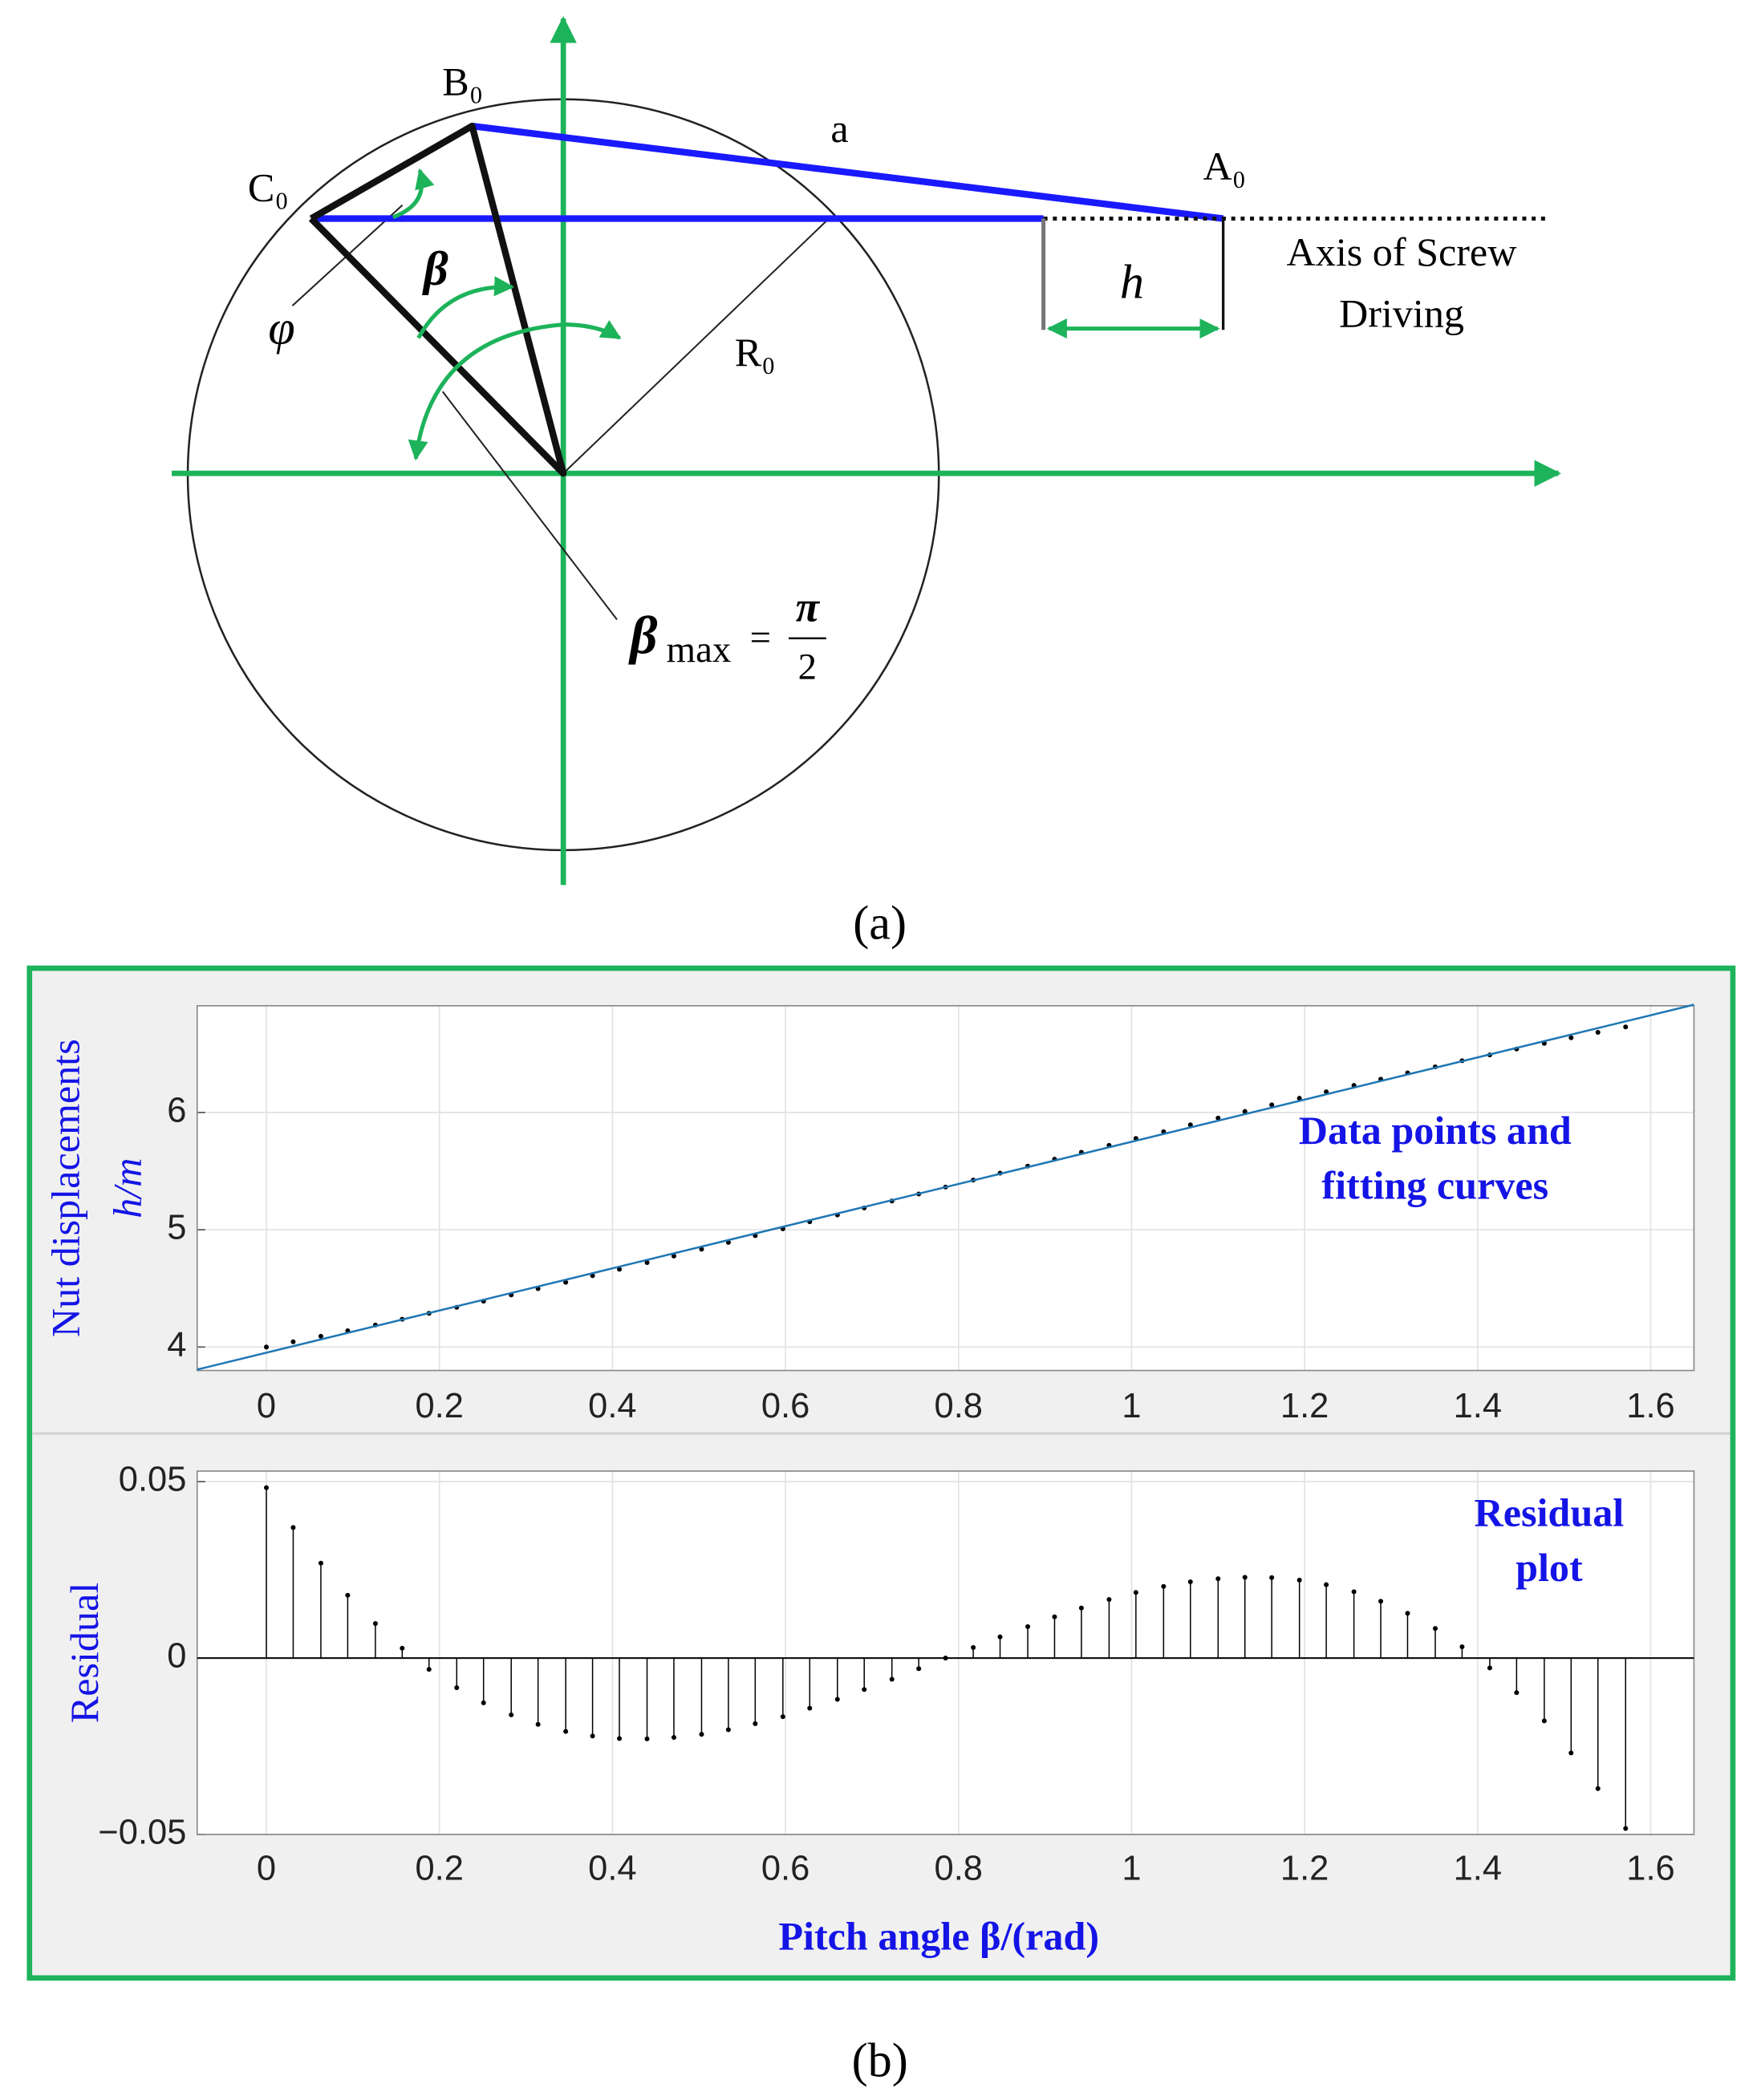 The height and width of the screenshot is (2100, 1757). I want to click on beta-max-denominator: 2, so click(808, 667).